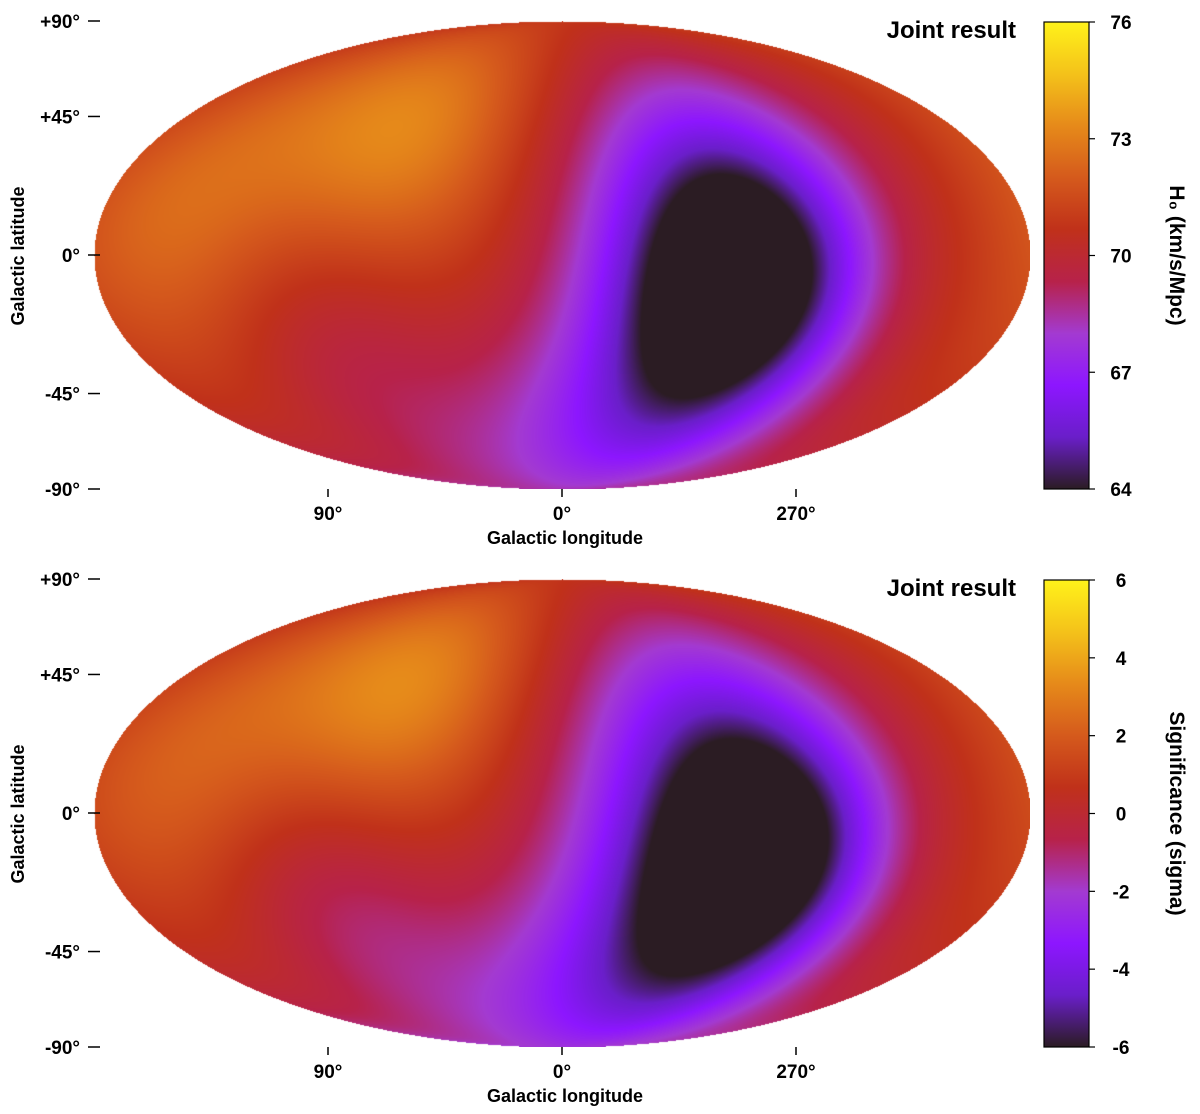 This screenshot has width=1200, height=1114. Describe the element at coordinates (1121, 892) in the screenshot. I see `colorbar-tick-label: -2` at that location.